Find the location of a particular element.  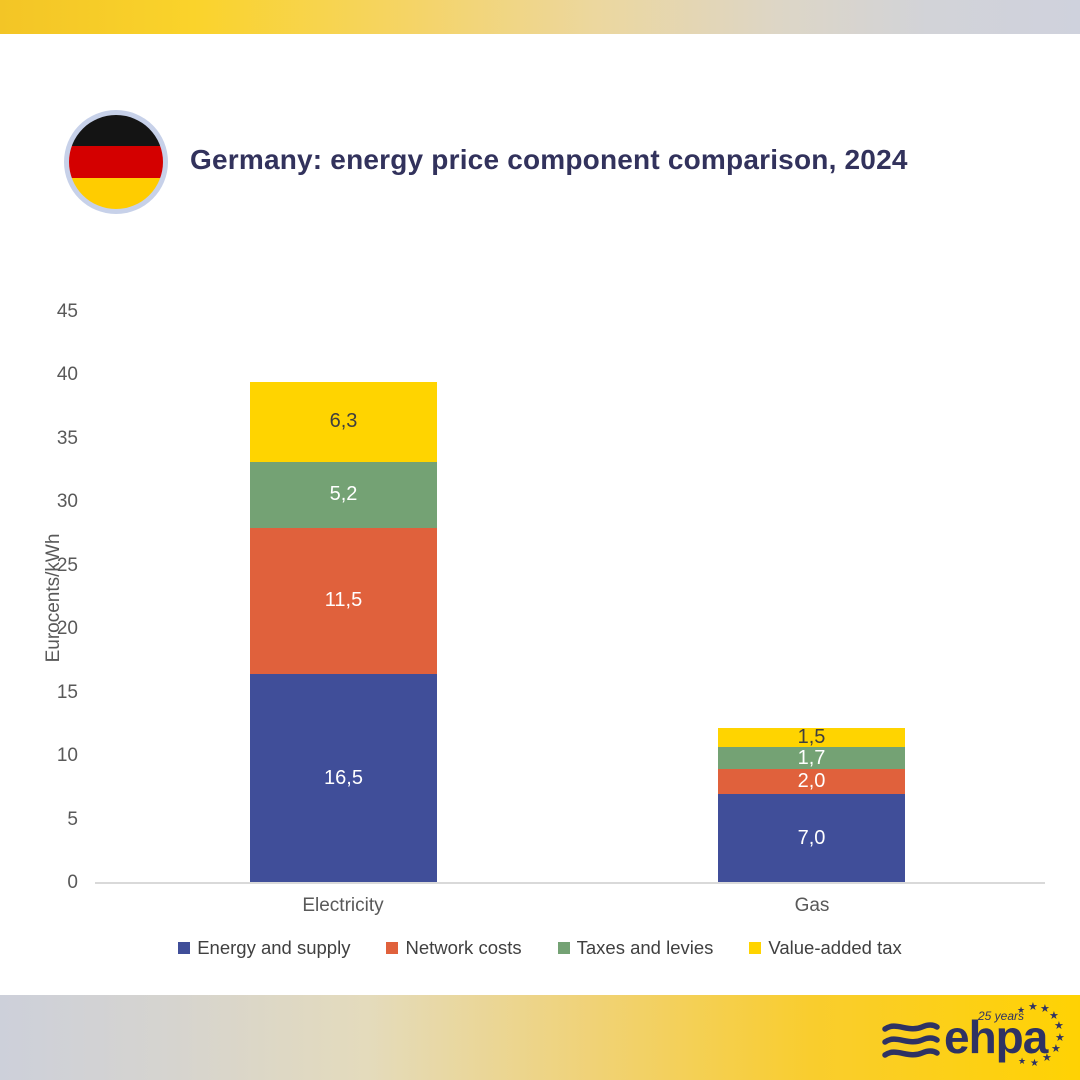

bar-segment-gas-network-costs: 2,0 is located at coordinates (811, 781).